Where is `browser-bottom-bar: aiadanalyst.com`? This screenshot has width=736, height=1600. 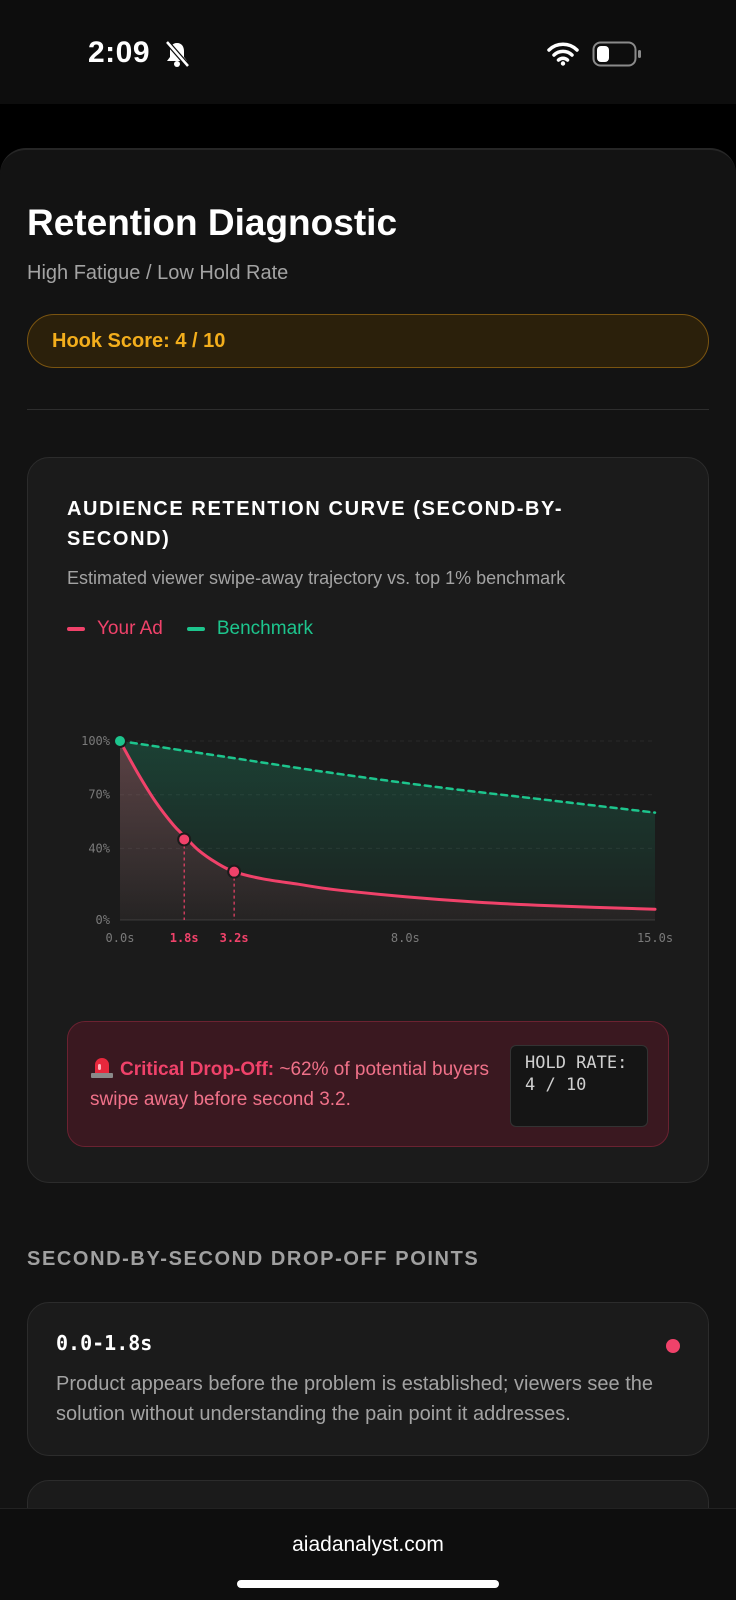
browser-bottom-bar: aiadanalyst.com is located at coordinates (368, 1554).